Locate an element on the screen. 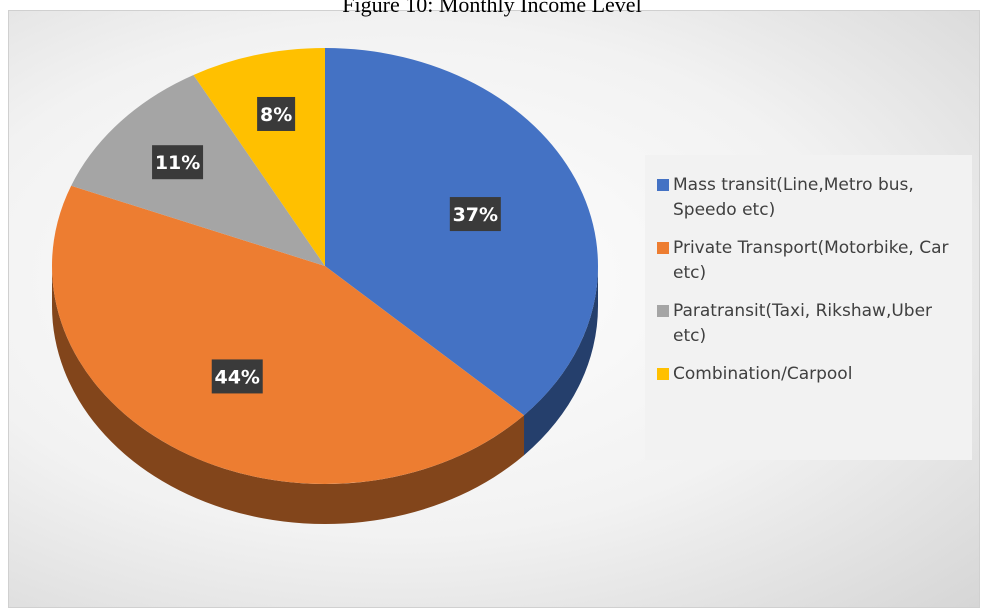  pie-side is located at coordinates (561, 361).